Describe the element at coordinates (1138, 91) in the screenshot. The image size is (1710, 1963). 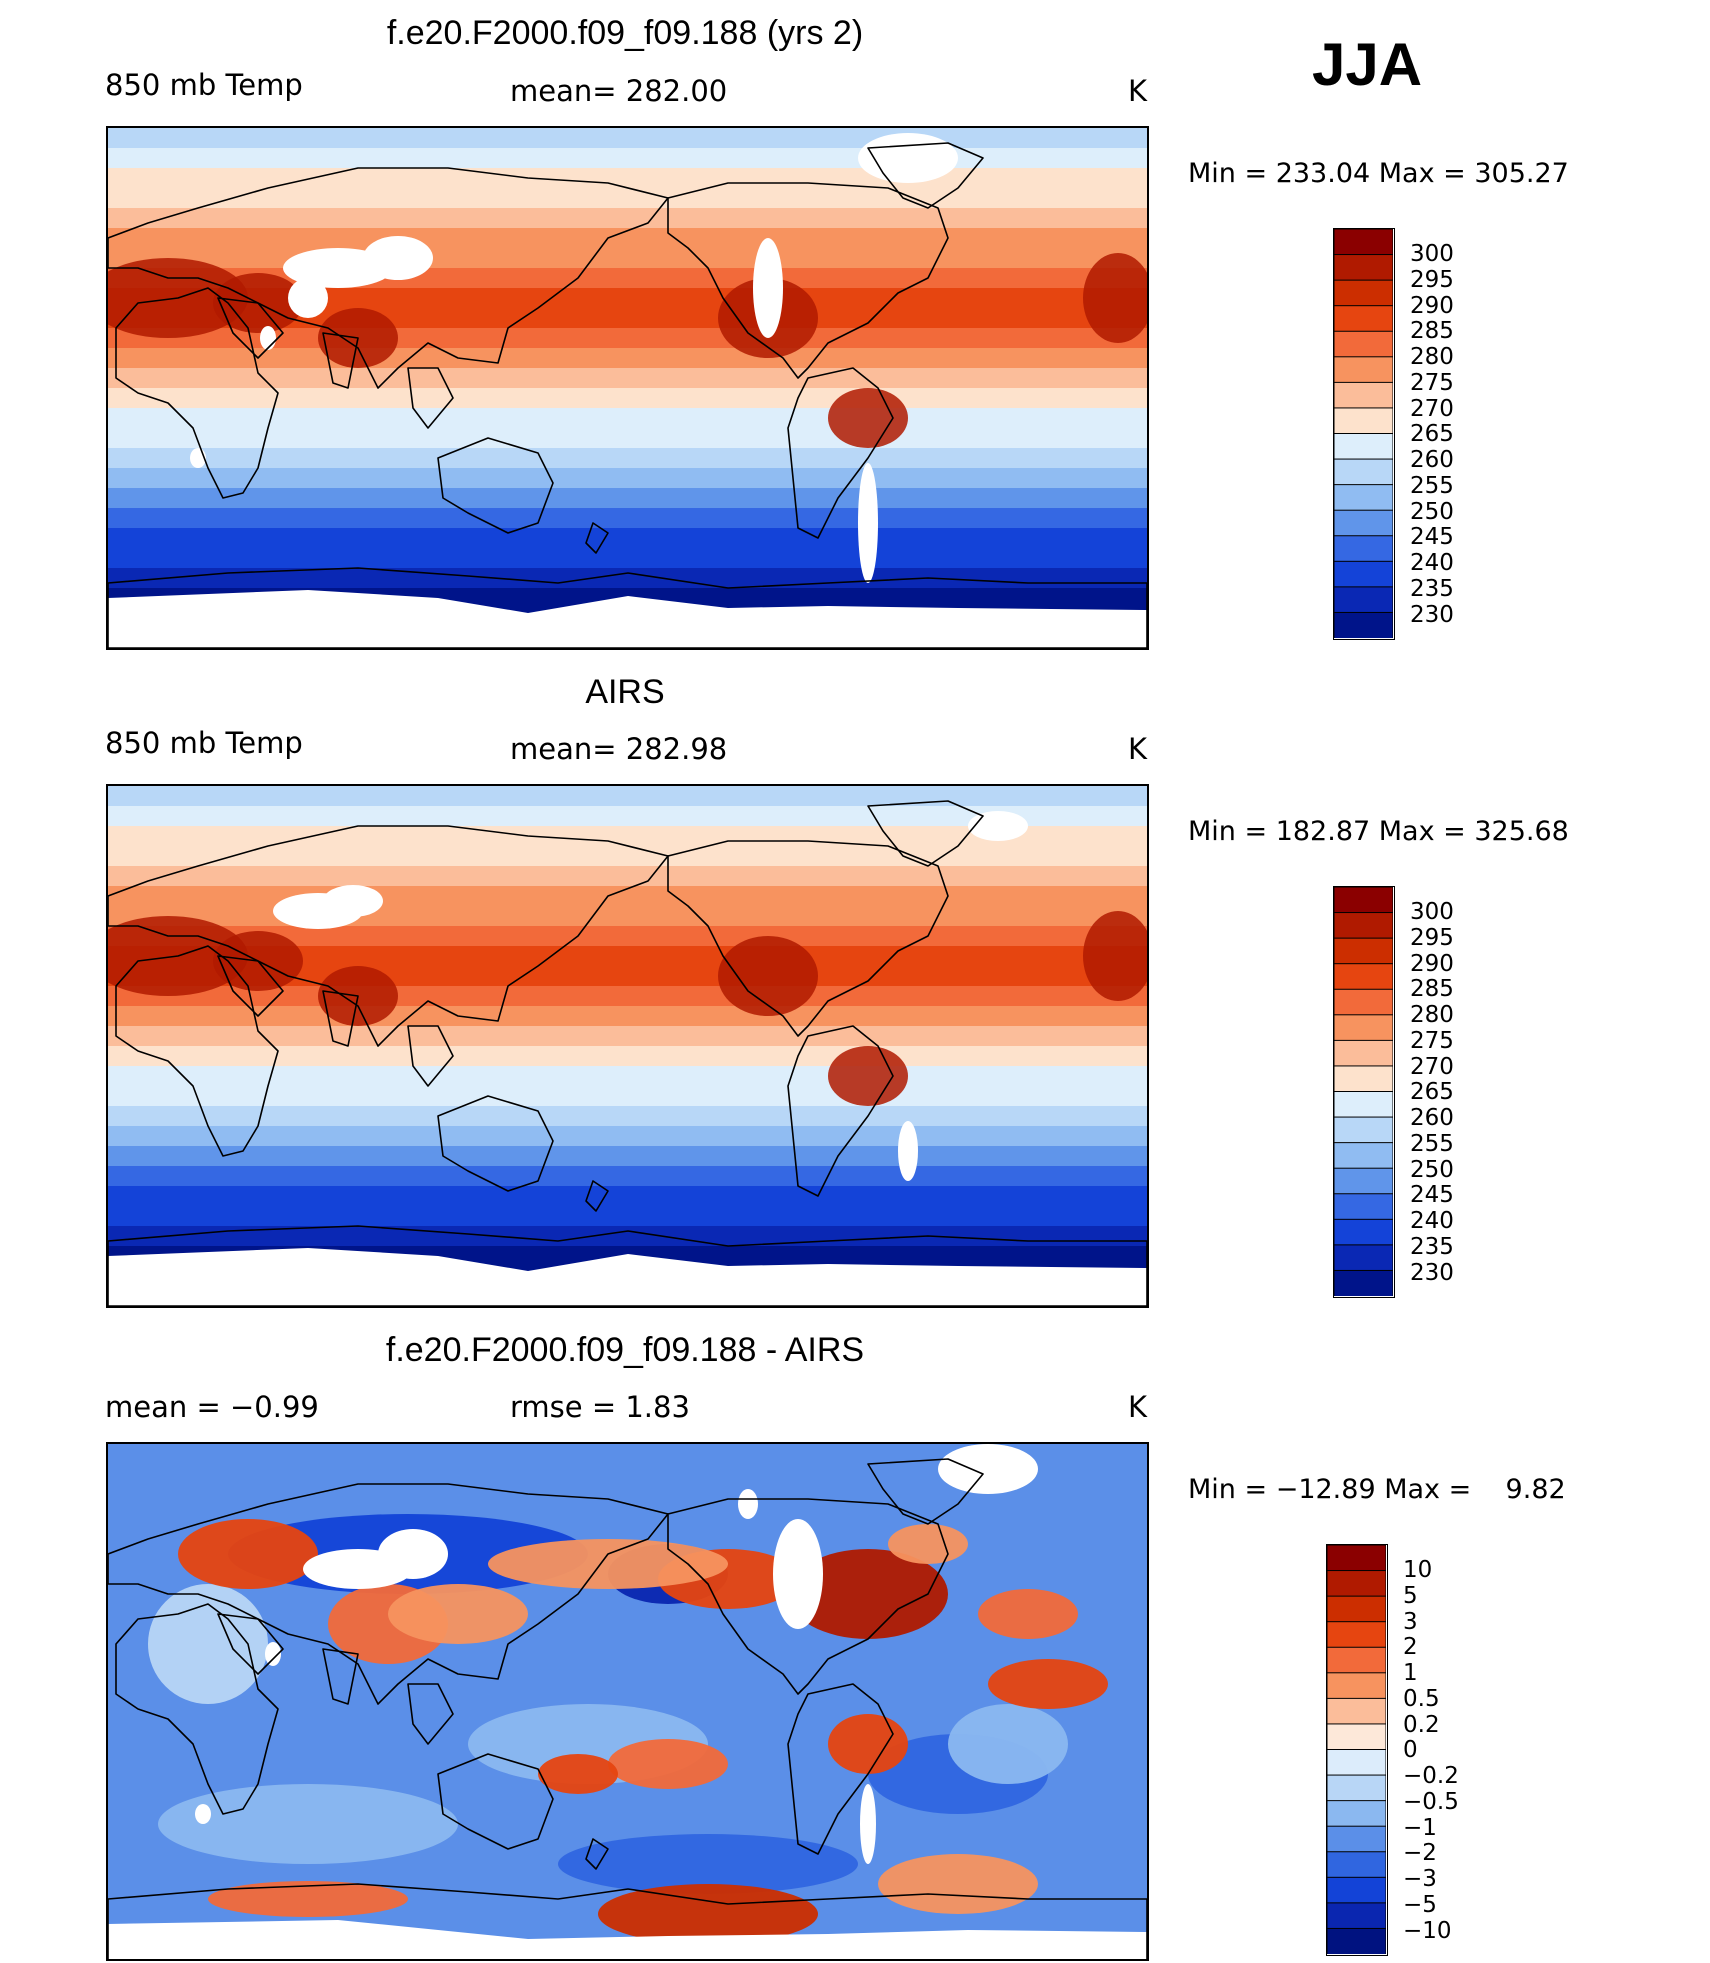
I see `units-label-model: K` at that location.